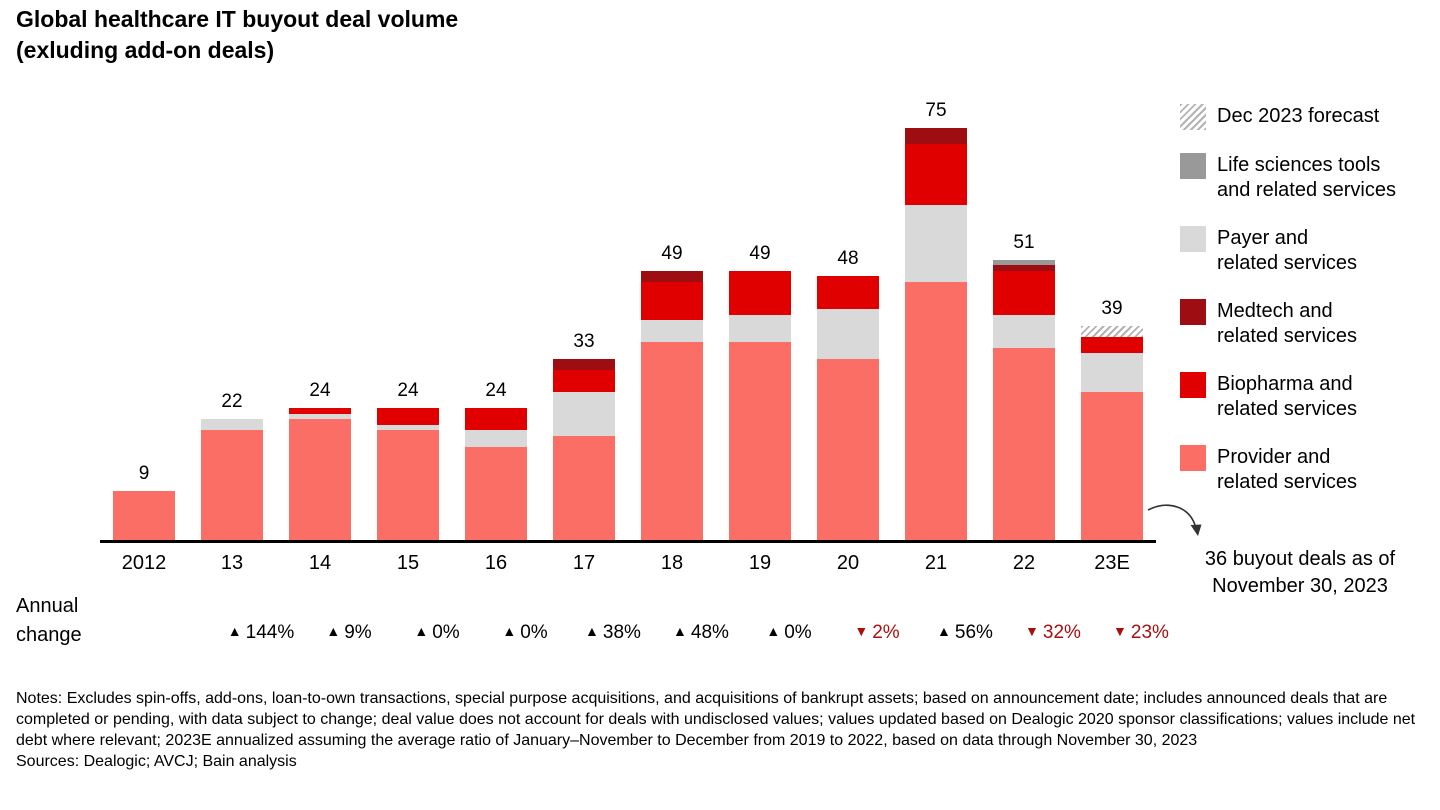  What do you see at coordinates (1287, 250) in the screenshot?
I see `legend-label: Payer and related services` at bounding box center [1287, 250].